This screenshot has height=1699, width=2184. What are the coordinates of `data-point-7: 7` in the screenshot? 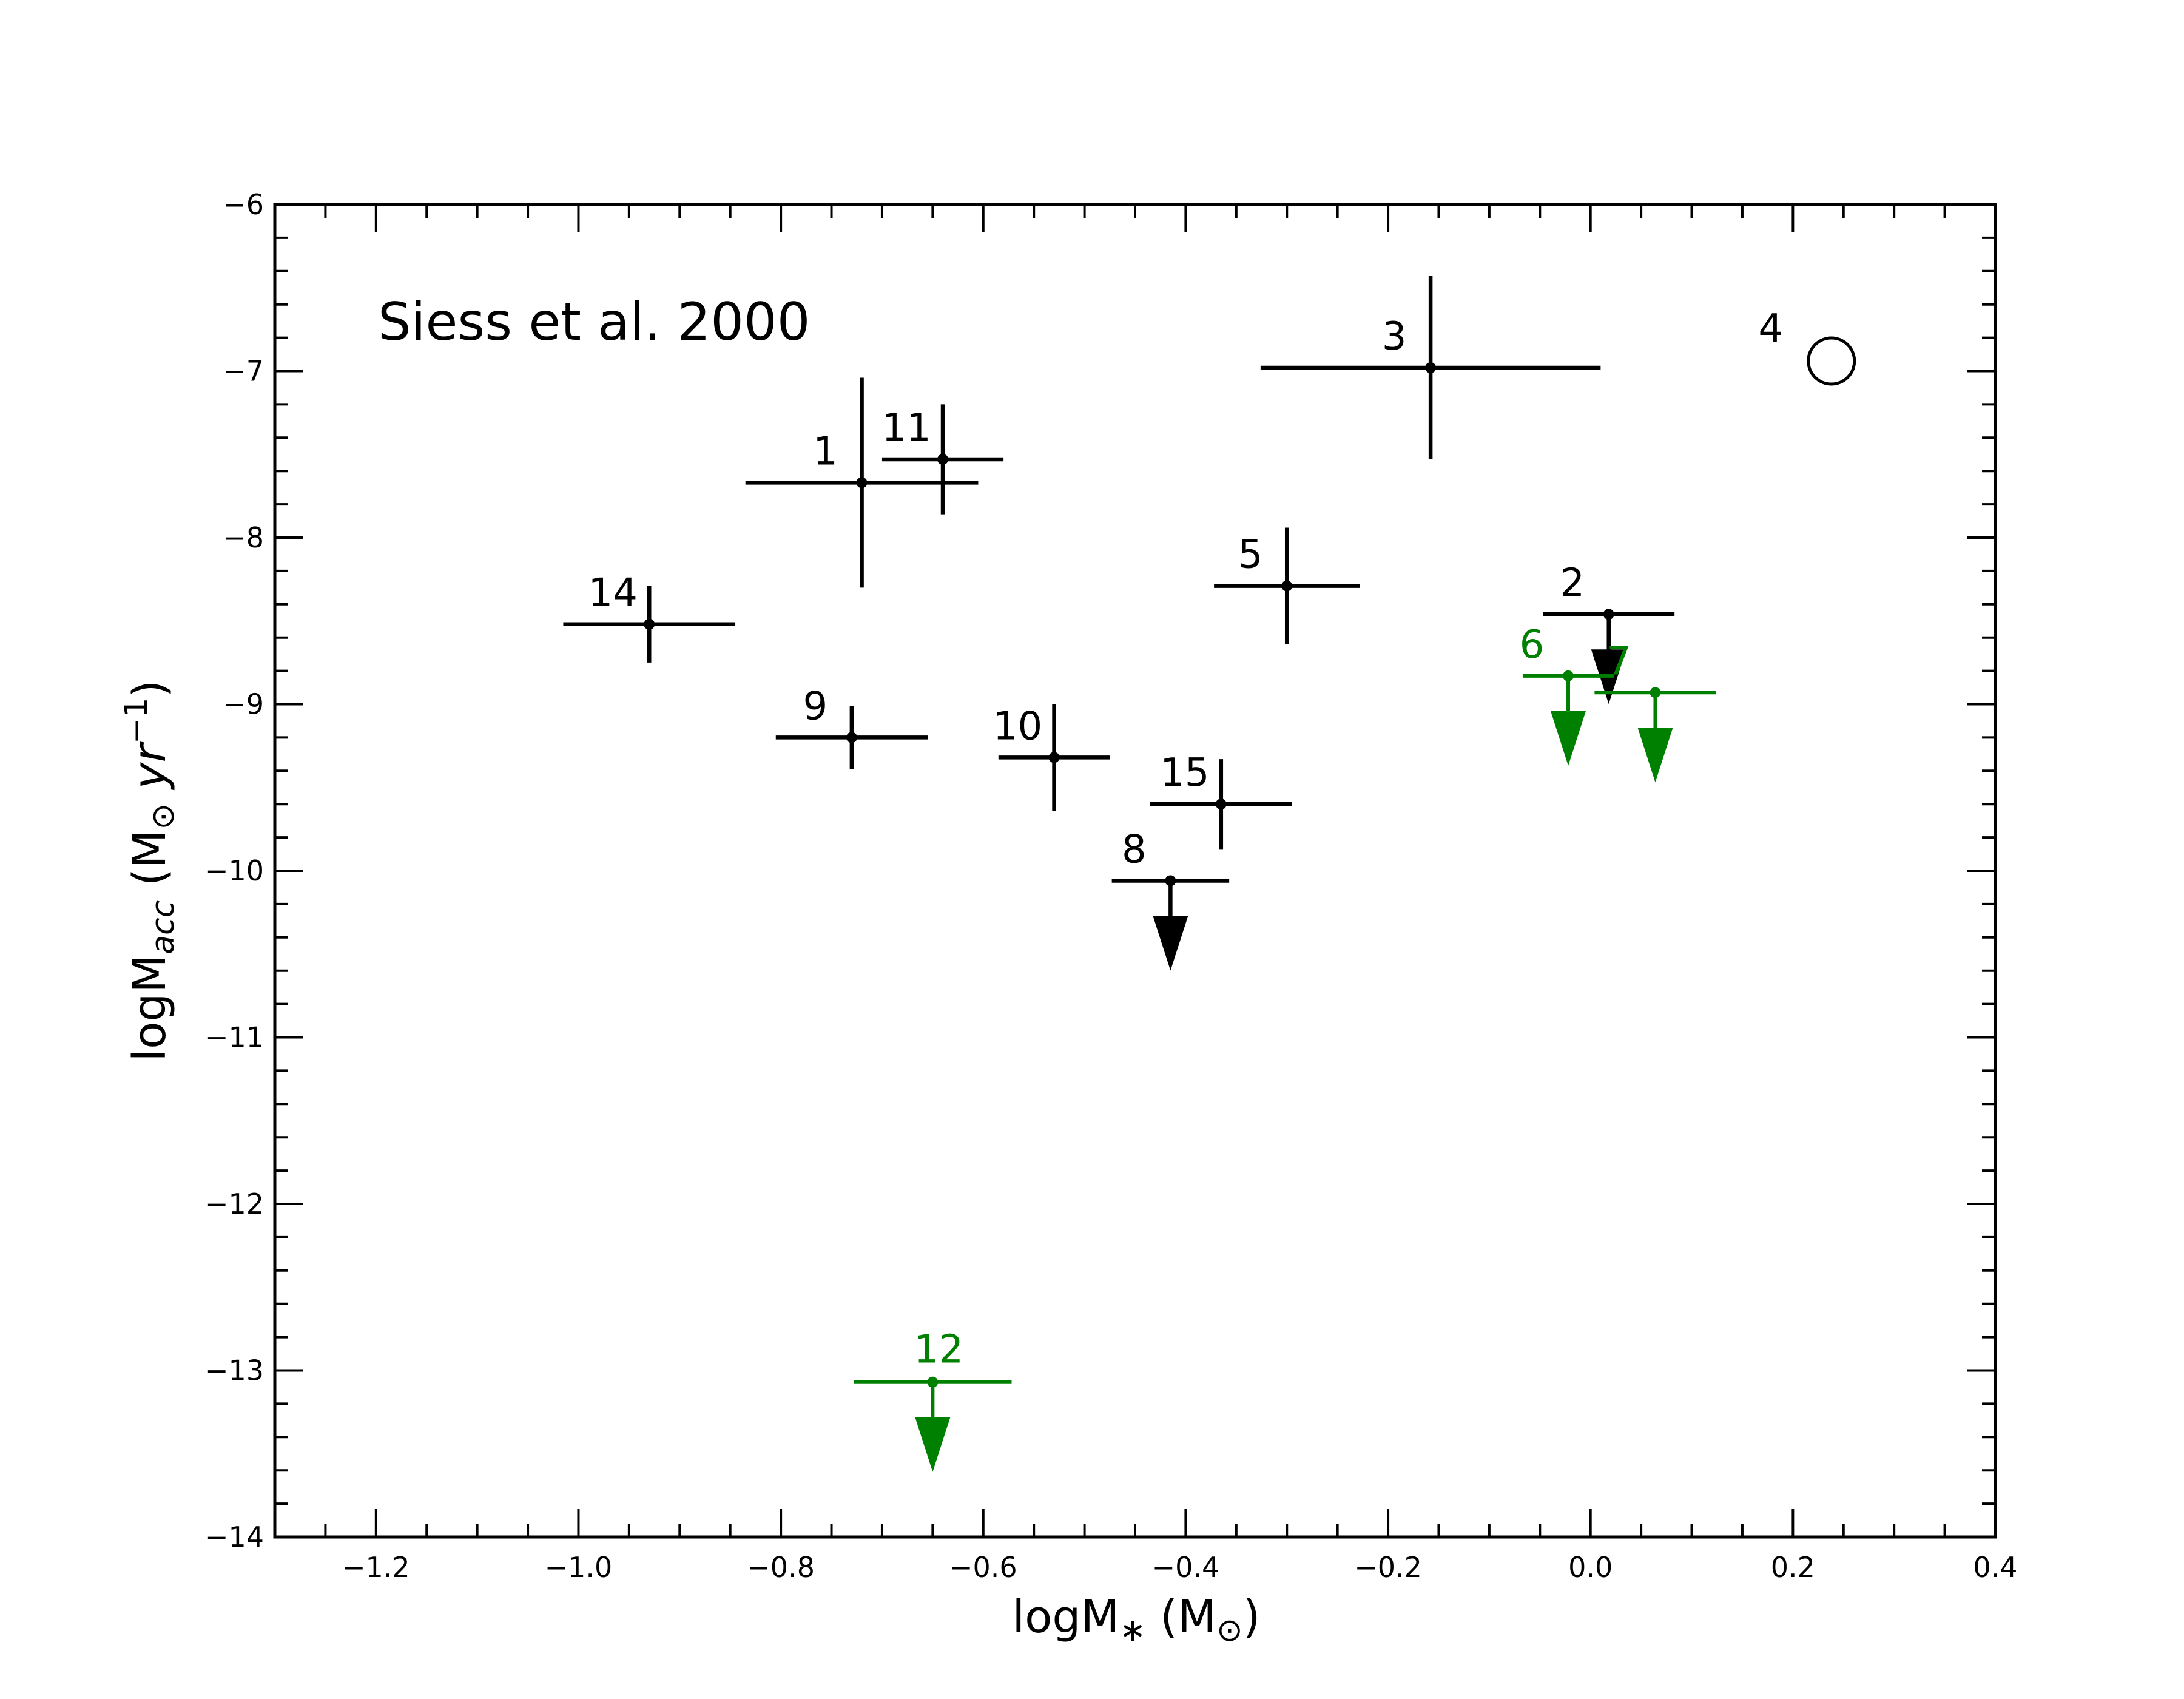 It's located at (1655, 711).